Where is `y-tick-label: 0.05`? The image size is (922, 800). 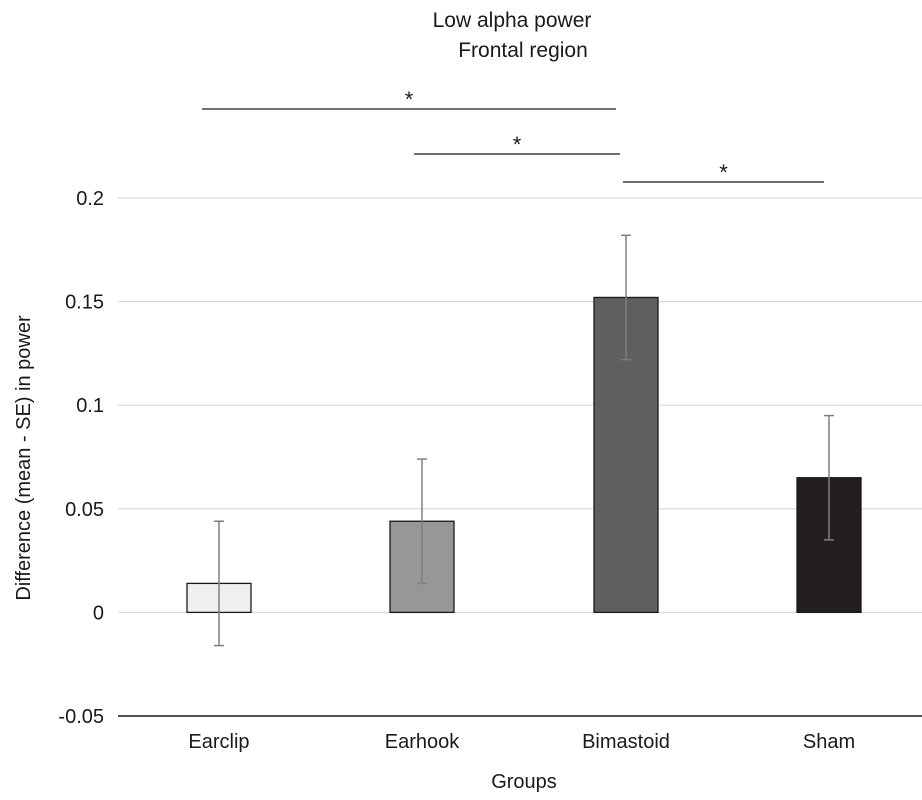 y-tick-label: 0.05 is located at coordinates (84, 510).